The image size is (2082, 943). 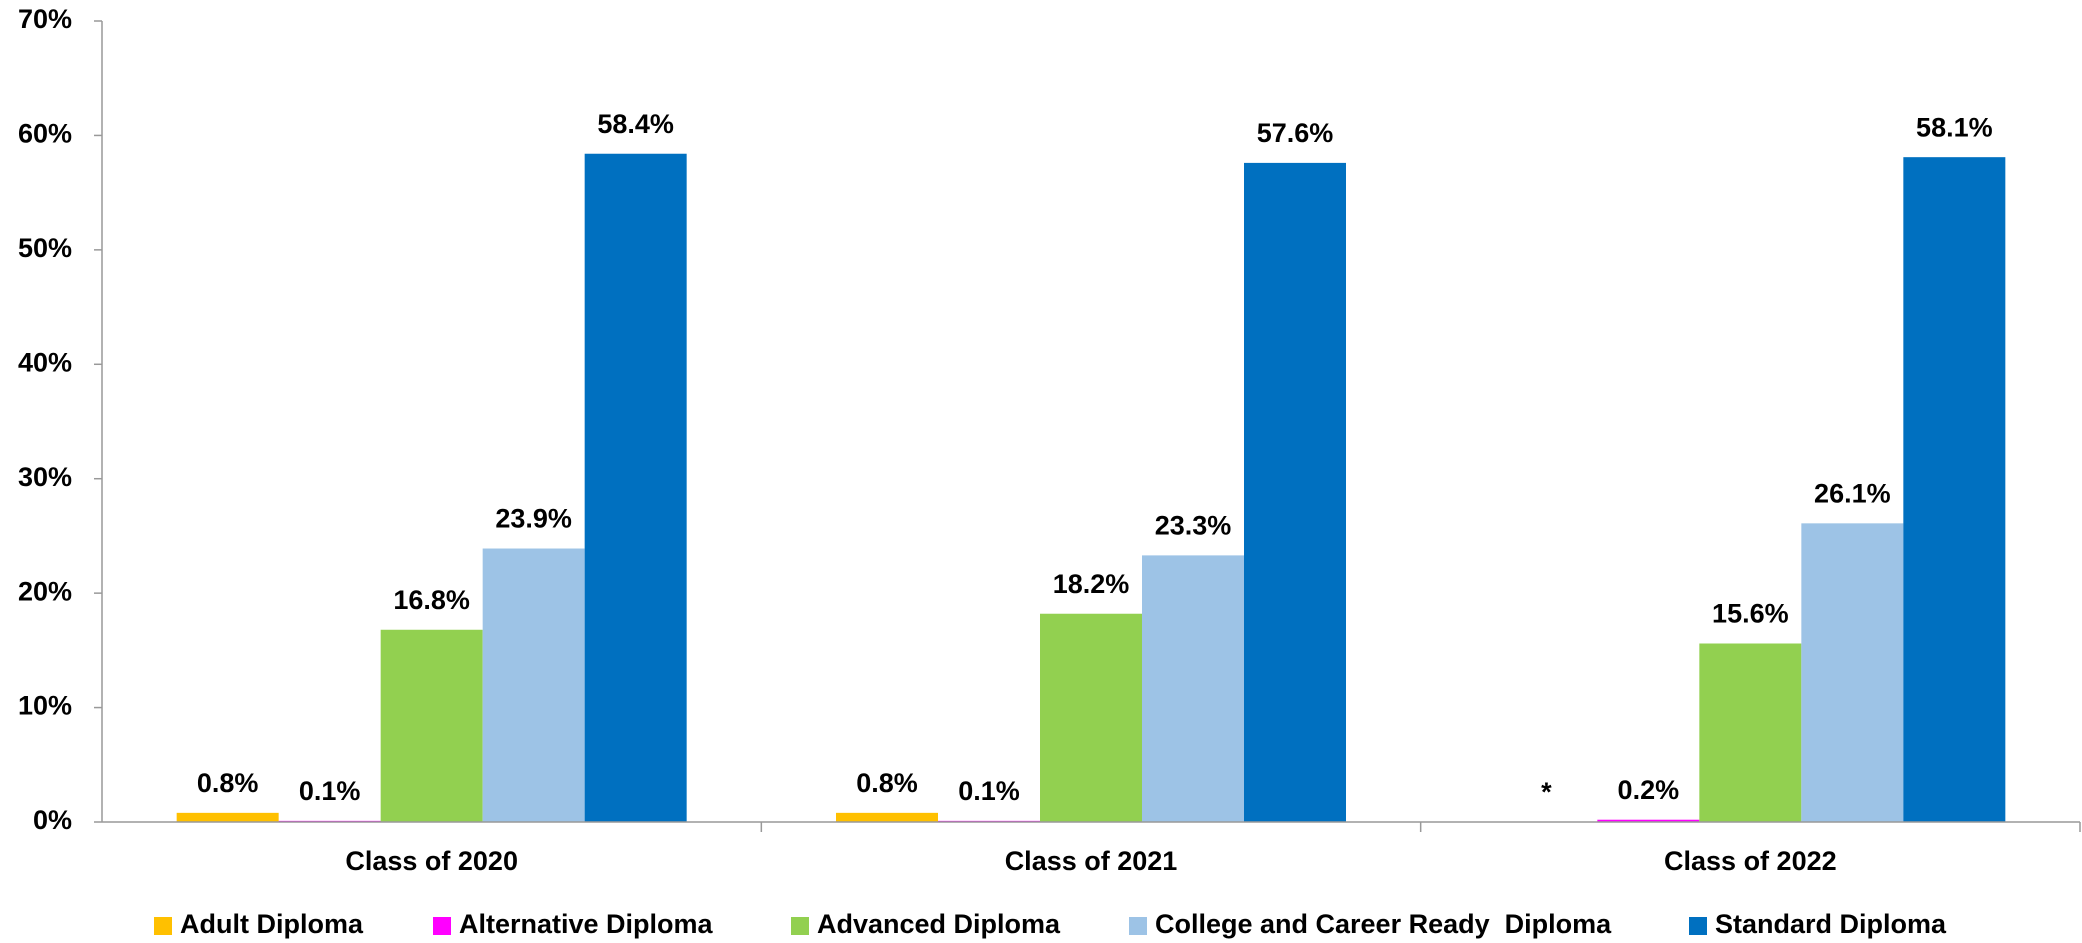 What do you see at coordinates (45, 19) in the screenshot?
I see `y-tick-label: 70%` at bounding box center [45, 19].